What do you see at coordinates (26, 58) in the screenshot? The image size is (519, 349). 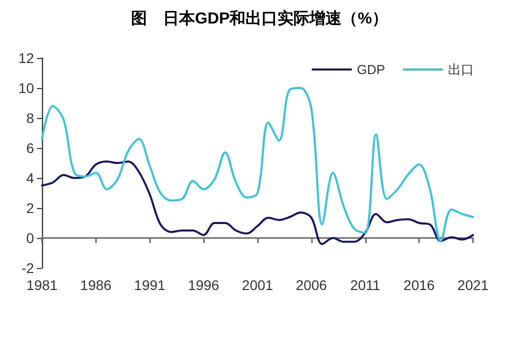 I see `y-tick-label: 12` at bounding box center [26, 58].